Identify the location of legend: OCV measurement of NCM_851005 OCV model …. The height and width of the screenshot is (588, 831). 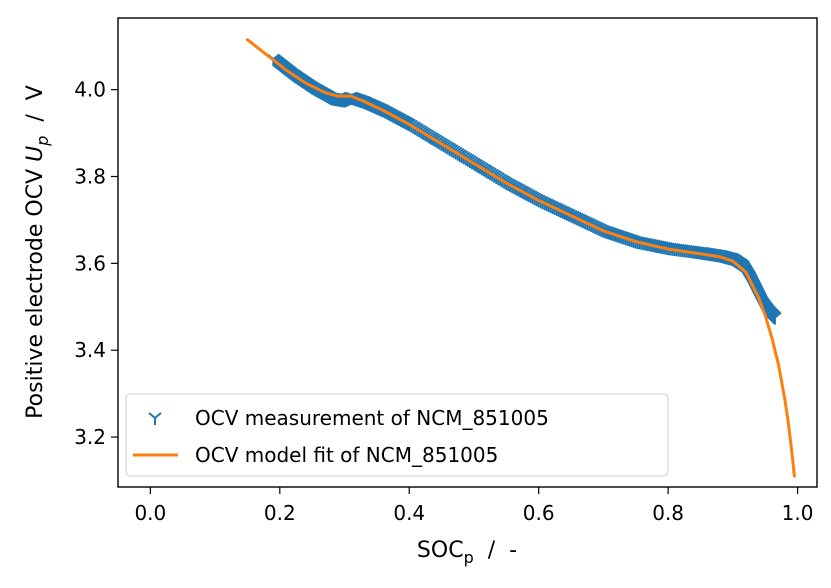
(397, 435).